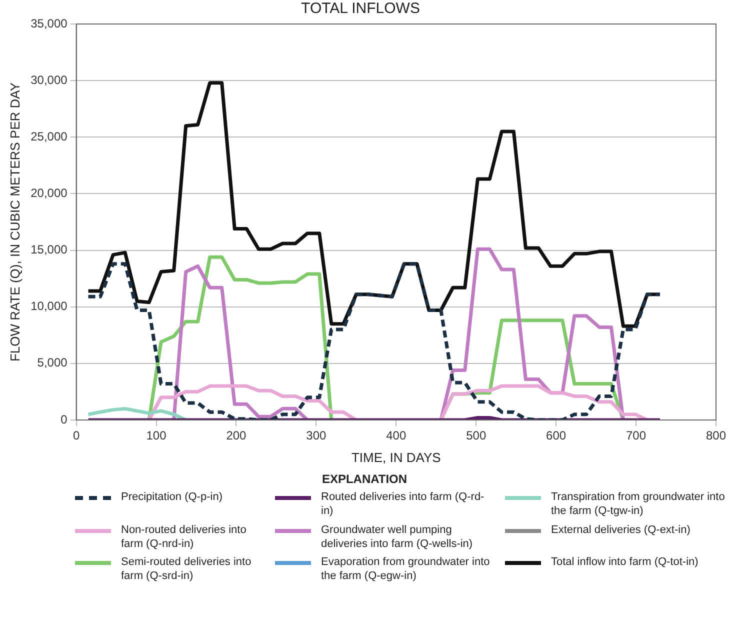 The height and width of the screenshot is (637, 729). What do you see at coordinates (52, 363) in the screenshot?
I see `y-tick-label: 5,000` at bounding box center [52, 363].